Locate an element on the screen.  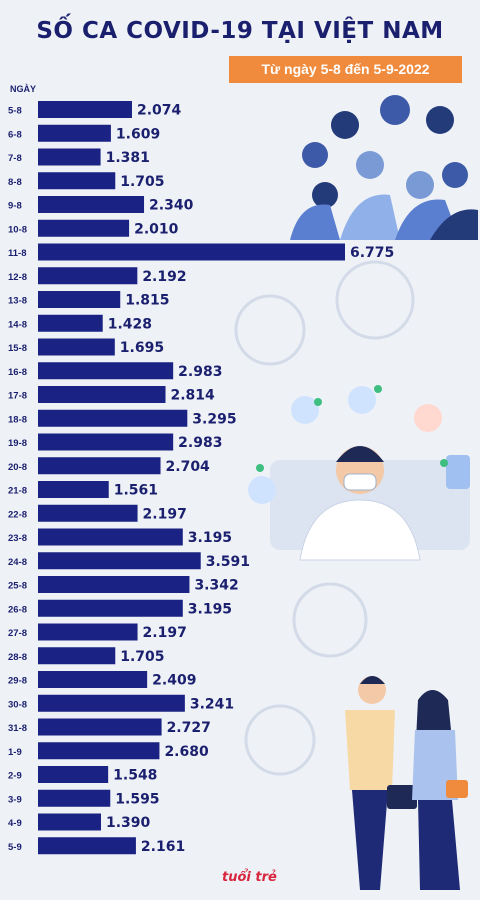
category-label: 24-8 is located at coordinates (17, 562).